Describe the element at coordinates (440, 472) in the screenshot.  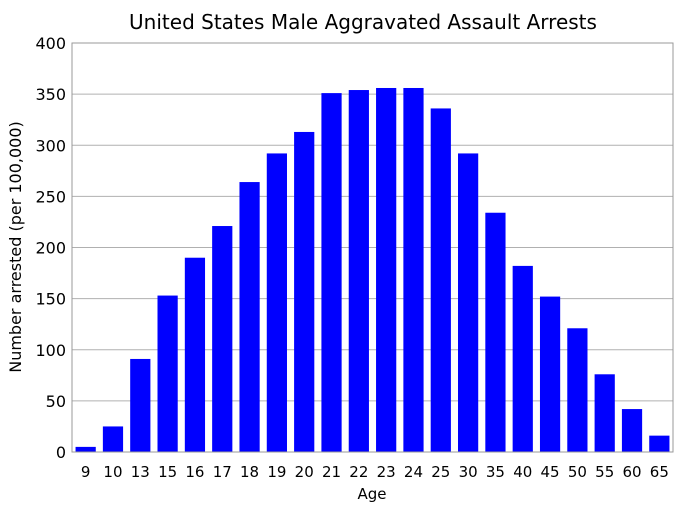
I see `x-tick-label: 25` at that location.